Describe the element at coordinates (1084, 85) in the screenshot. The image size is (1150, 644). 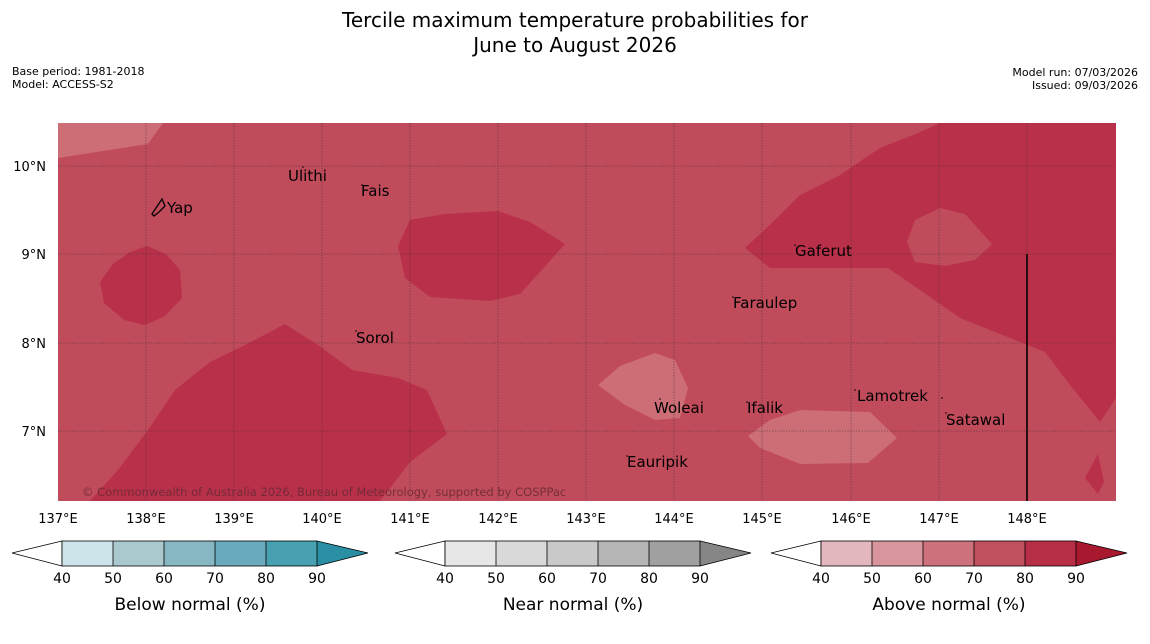
I see `issued-text: Issued: 09/03/2026` at that location.